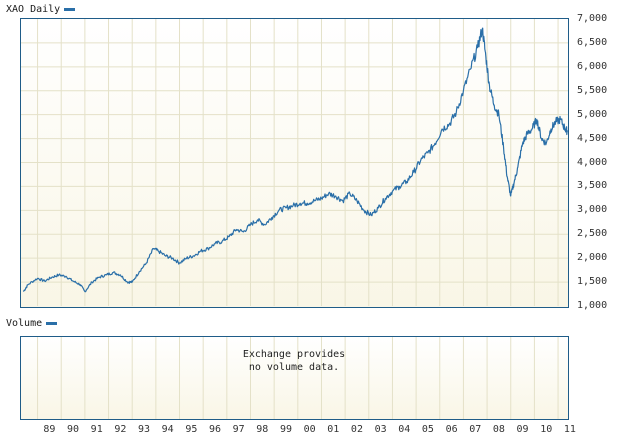  I want to click on price-legend-swatch, so click(70, 9).